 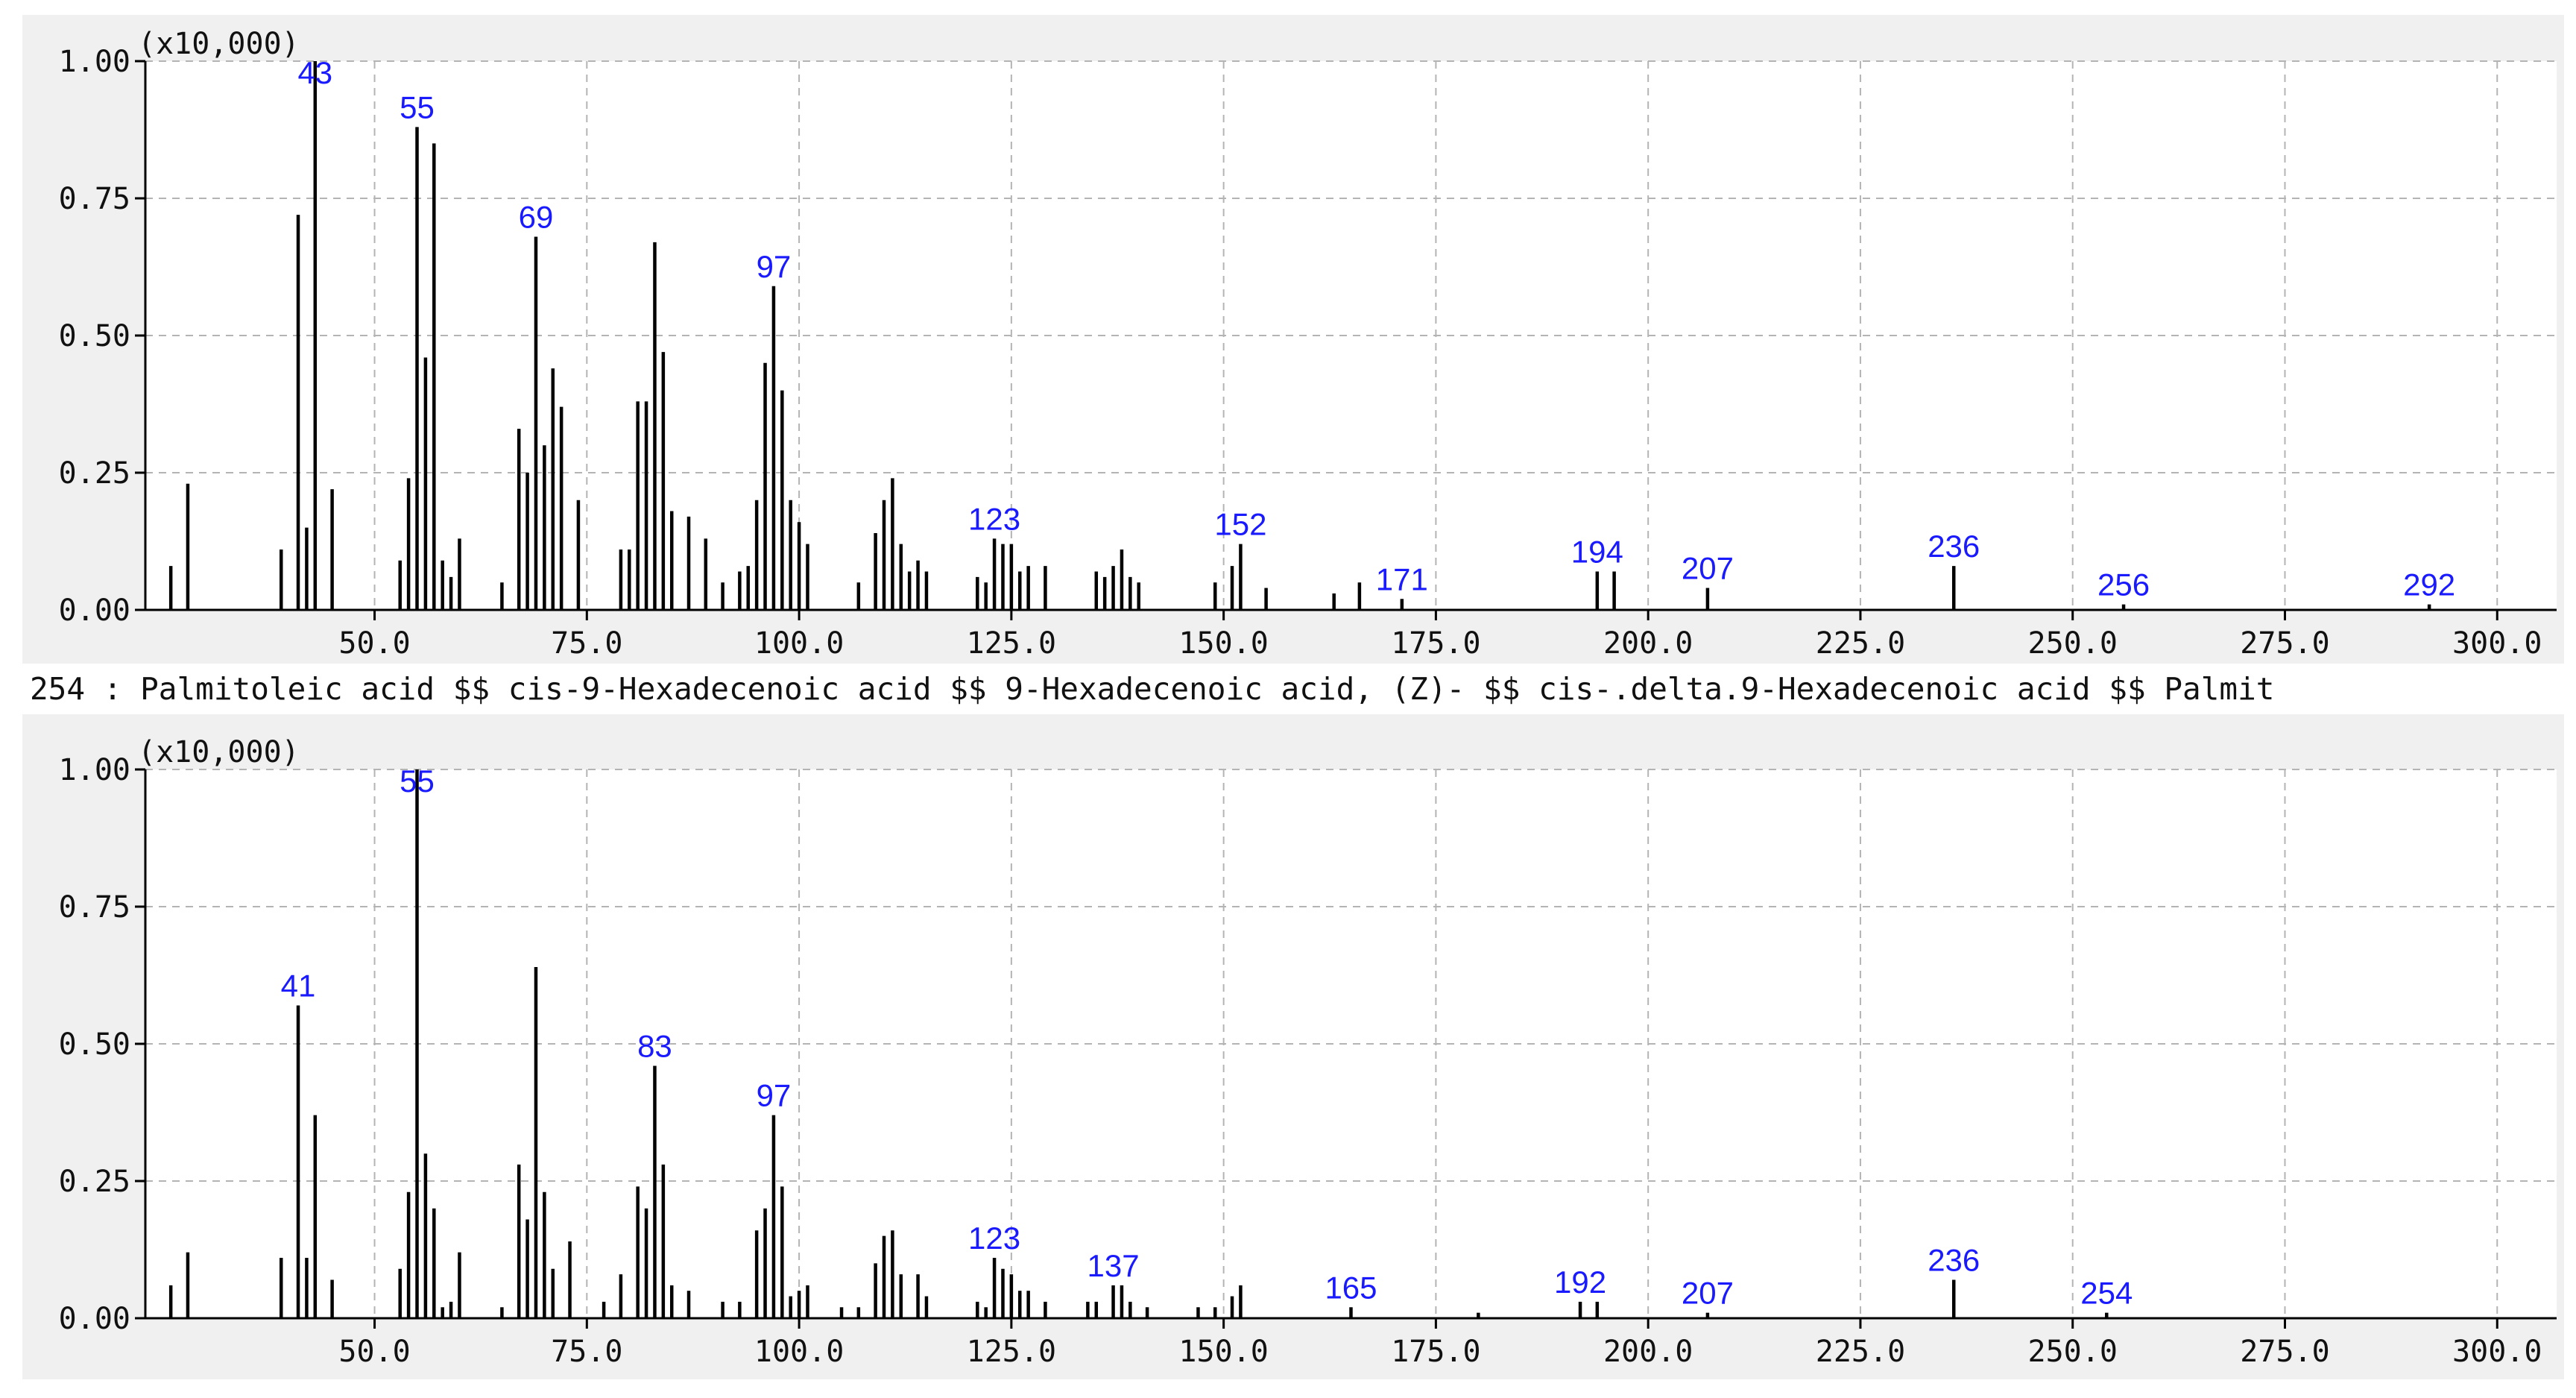 I want to click on peak-label: 171, so click(x=1402, y=578).